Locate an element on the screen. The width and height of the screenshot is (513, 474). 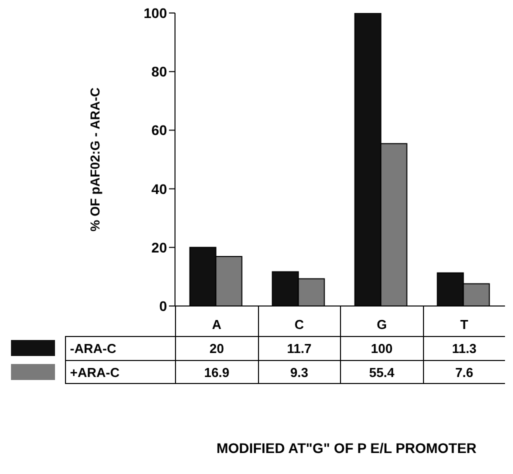
y-tick-label: 80 is located at coordinates (159, 72).